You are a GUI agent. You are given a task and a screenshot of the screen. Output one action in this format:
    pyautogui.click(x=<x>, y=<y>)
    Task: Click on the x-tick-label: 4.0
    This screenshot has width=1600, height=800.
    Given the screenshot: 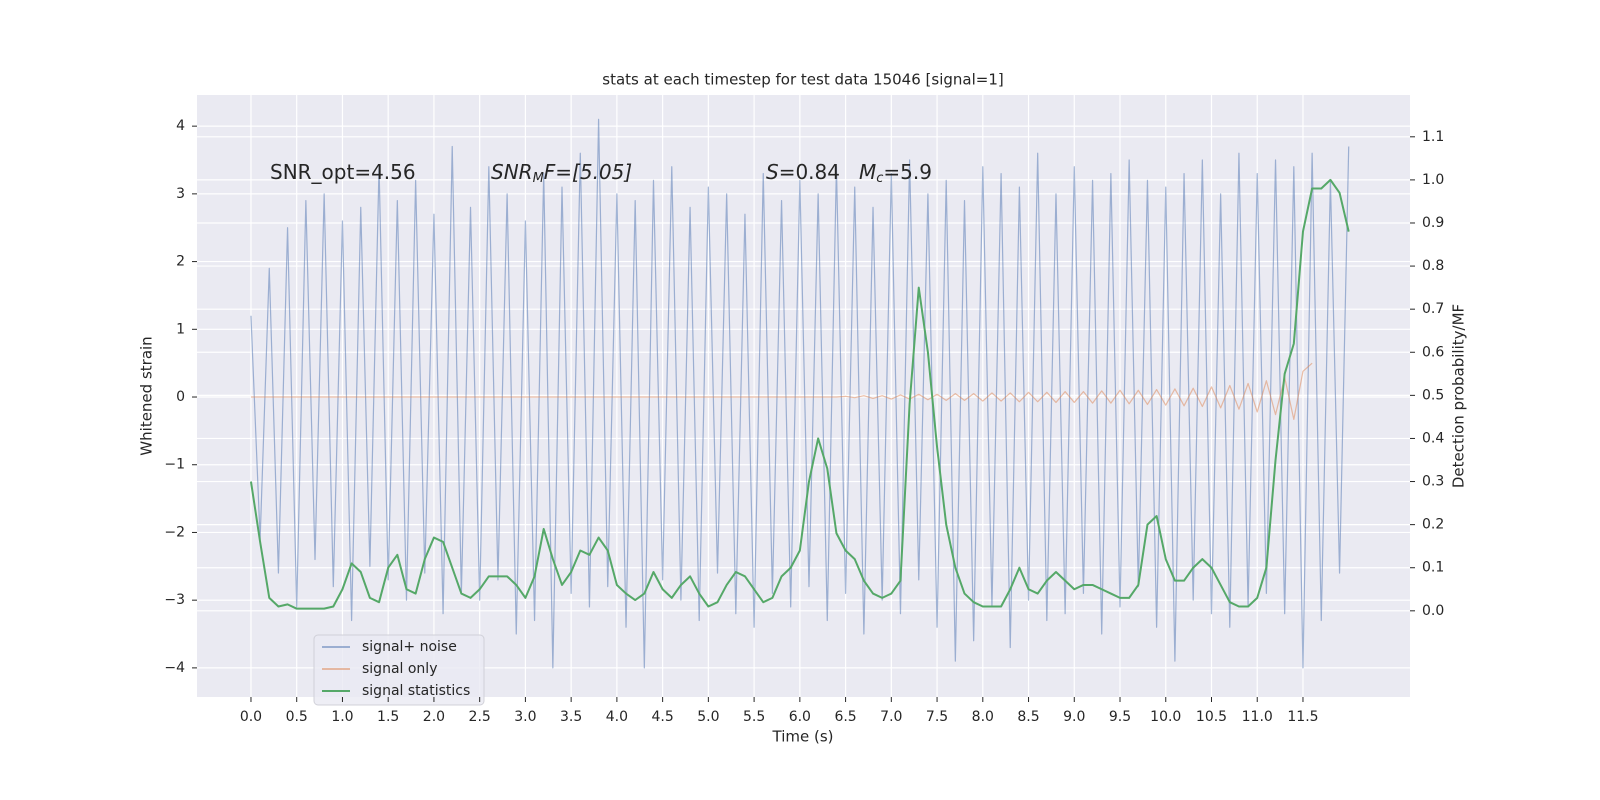 What is the action you would take?
    pyautogui.click(x=617, y=717)
    